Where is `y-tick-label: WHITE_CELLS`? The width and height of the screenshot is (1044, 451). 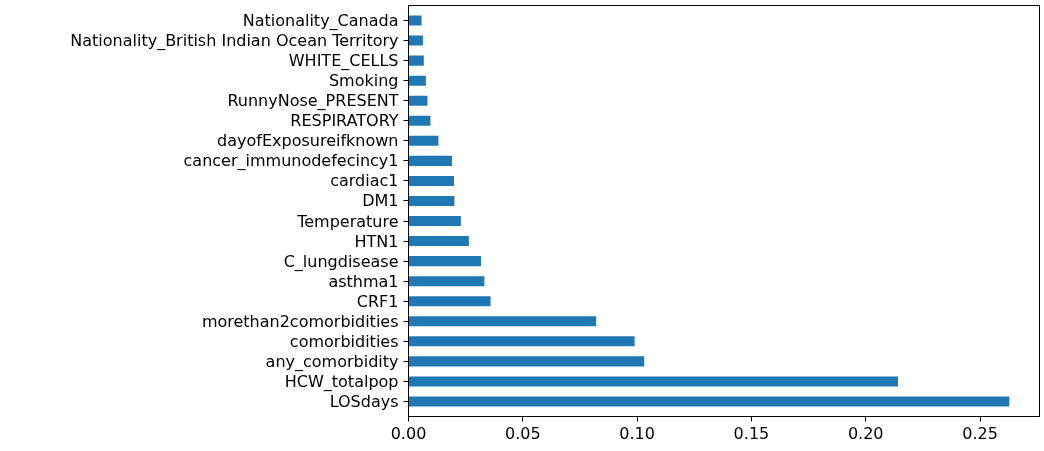 y-tick-label: WHITE_CELLS is located at coordinates (343, 61).